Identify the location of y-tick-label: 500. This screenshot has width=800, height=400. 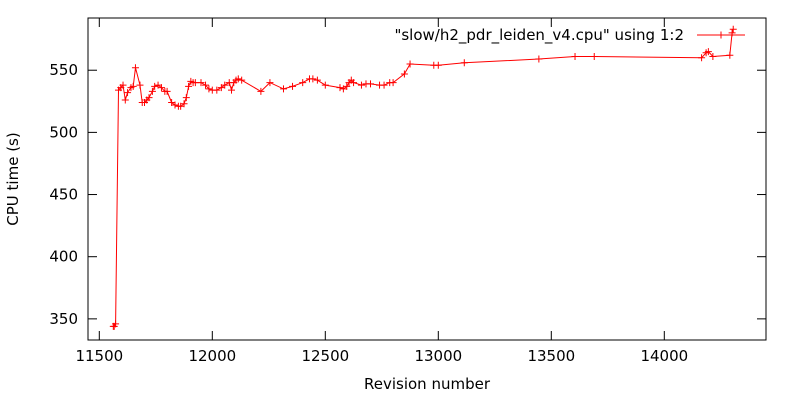
(63, 132).